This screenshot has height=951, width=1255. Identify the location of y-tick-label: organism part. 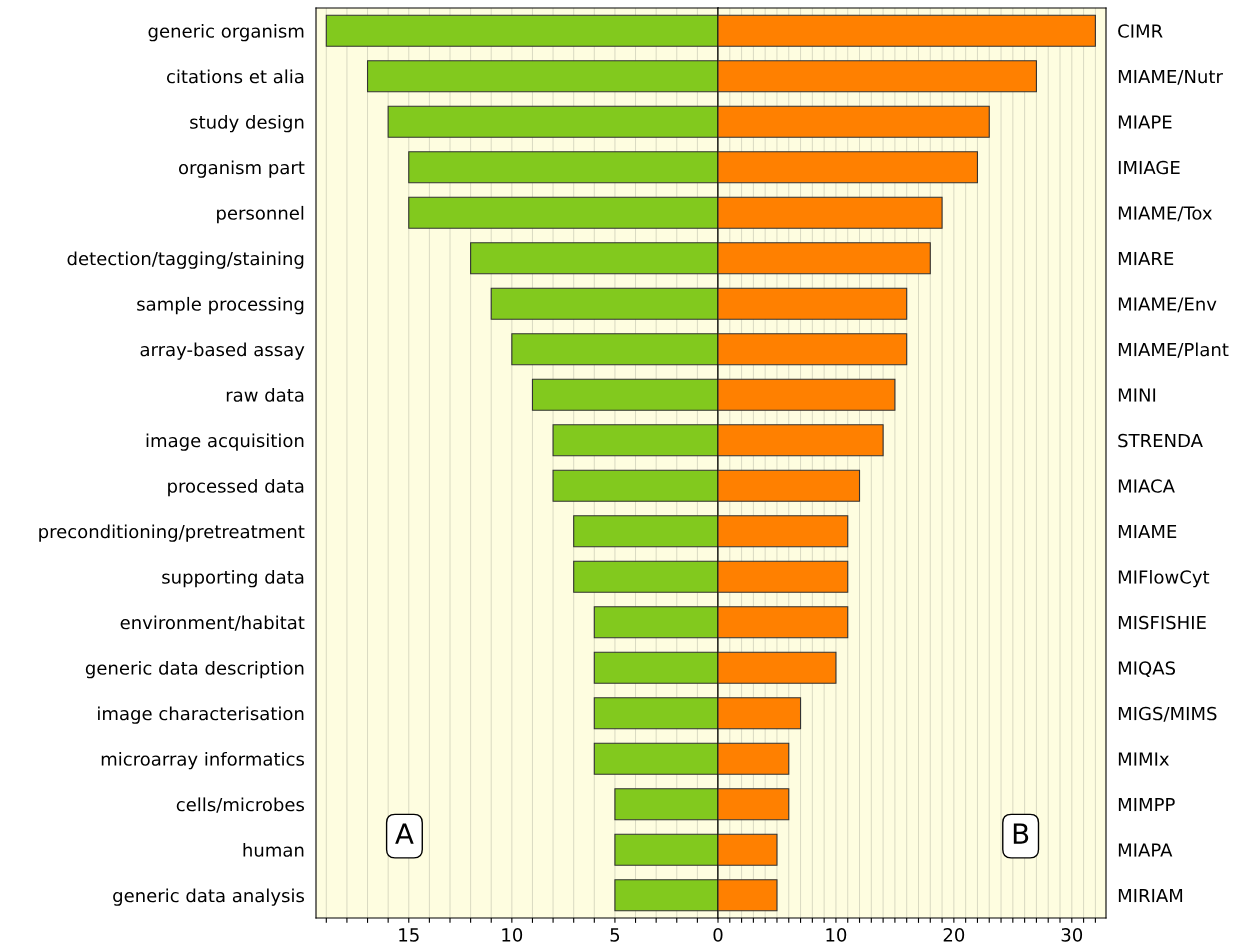
(241, 169).